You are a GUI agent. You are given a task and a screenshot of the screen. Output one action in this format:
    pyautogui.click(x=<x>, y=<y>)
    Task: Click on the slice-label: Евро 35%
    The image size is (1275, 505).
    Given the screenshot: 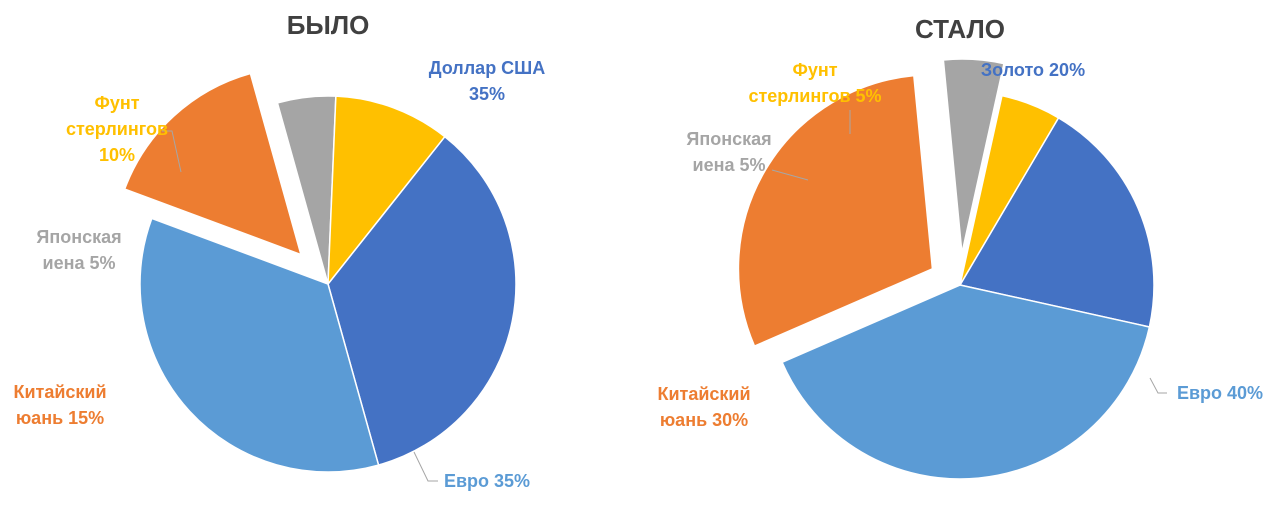 What is the action you would take?
    pyautogui.click(x=487, y=481)
    